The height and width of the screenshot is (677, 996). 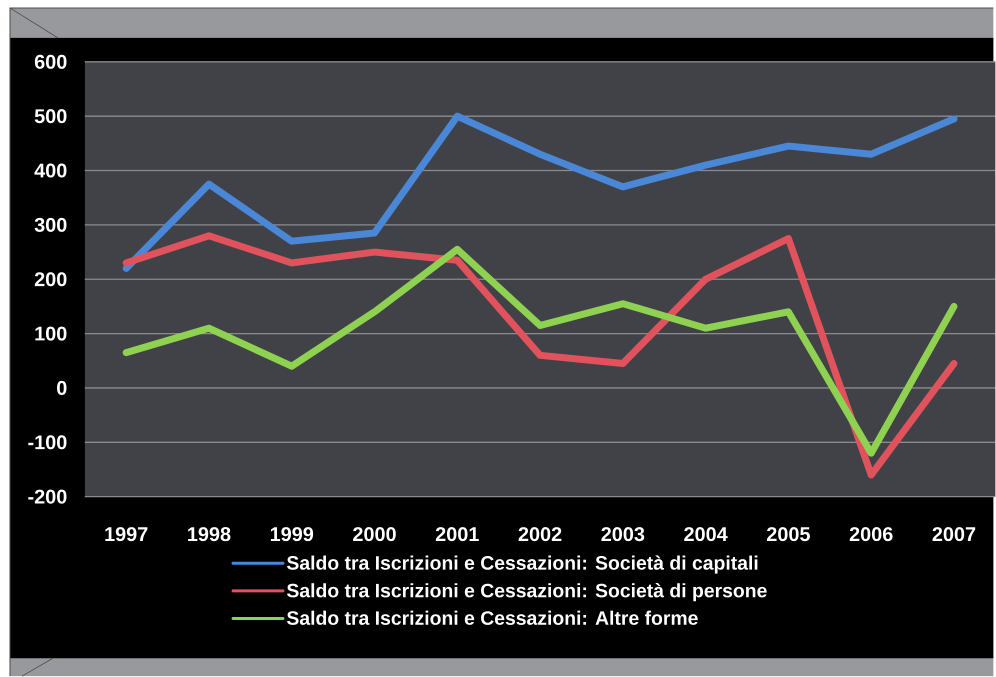 What do you see at coordinates (50, 62) in the screenshot?
I see `y-tick-label: 600` at bounding box center [50, 62].